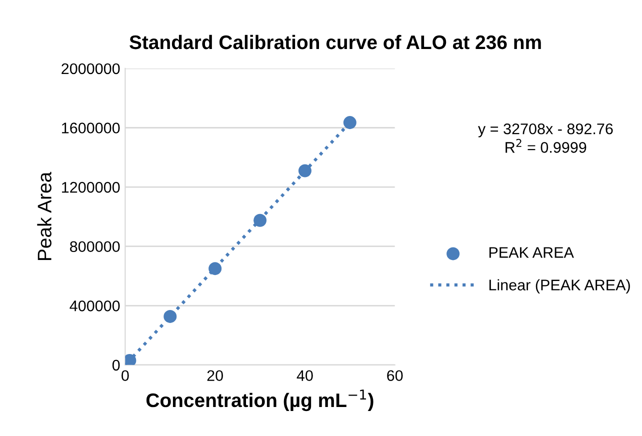 This screenshot has width=642, height=436. What do you see at coordinates (335, 42) in the screenshot?
I see `chart-title: Standard Calibration curve of ALO at 236 nm` at bounding box center [335, 42].